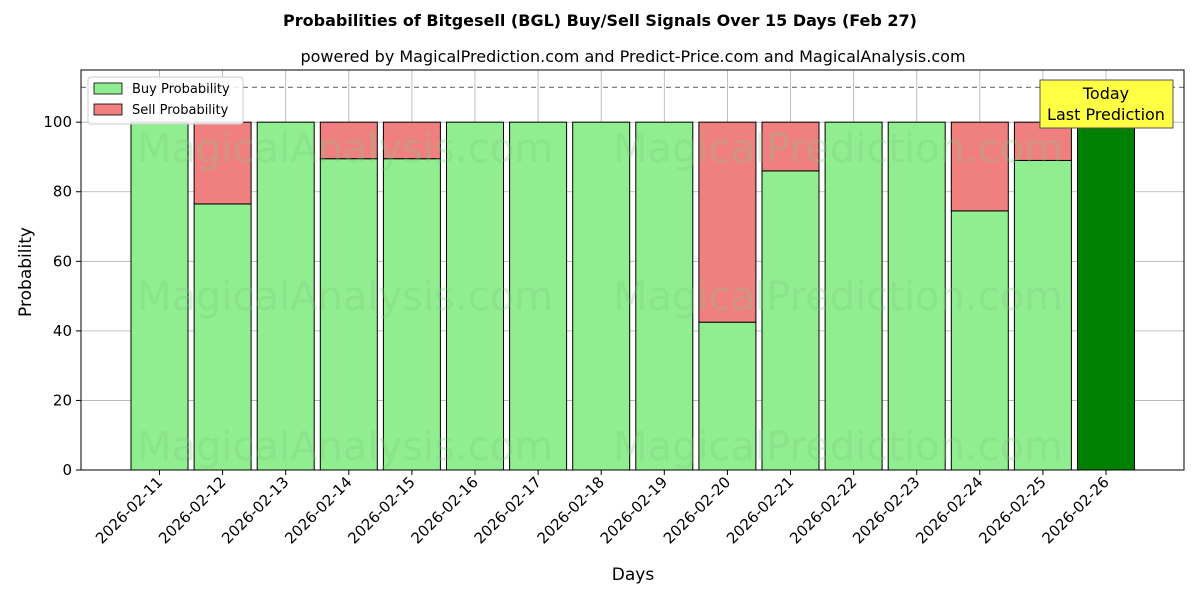 The width and height of the screenshot is (1200, 600). What do you see at coordinates (949, 510) in the screenshot?
I see `x-tick-label-13: 2026-02-24` at bounding box center [949, 510].